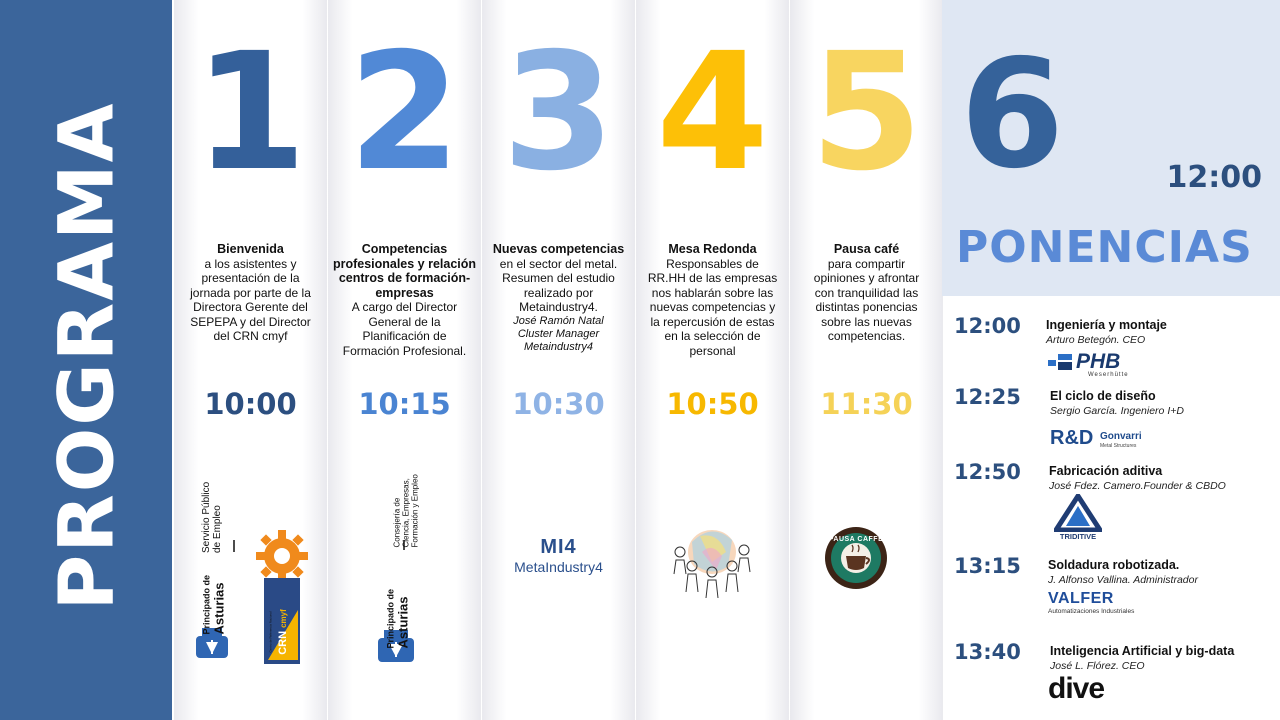 The image size is (1280, 720). Describe the element at coordinates (1072, 438) in the screenshot. I see `rd-text: R&D` at that location.